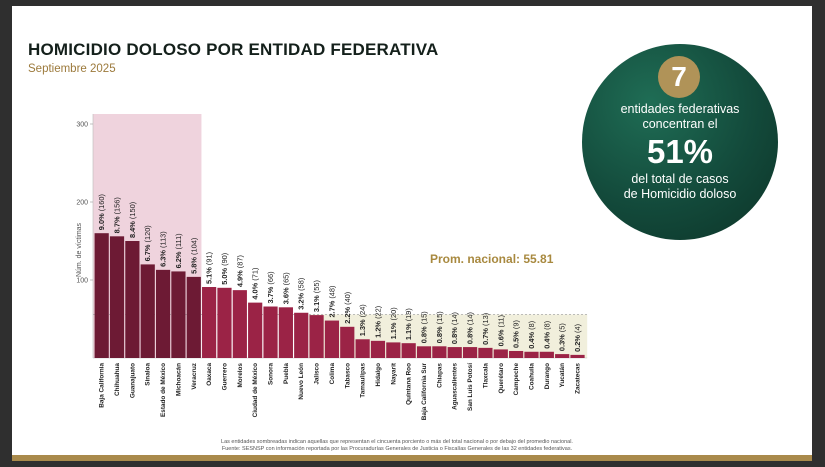 This screenshot has height=467, width=825. What do you see at coordinates (117, 205) in the screenshot?
I see `data-label-count: (156)` at bounding box center [117, 205].